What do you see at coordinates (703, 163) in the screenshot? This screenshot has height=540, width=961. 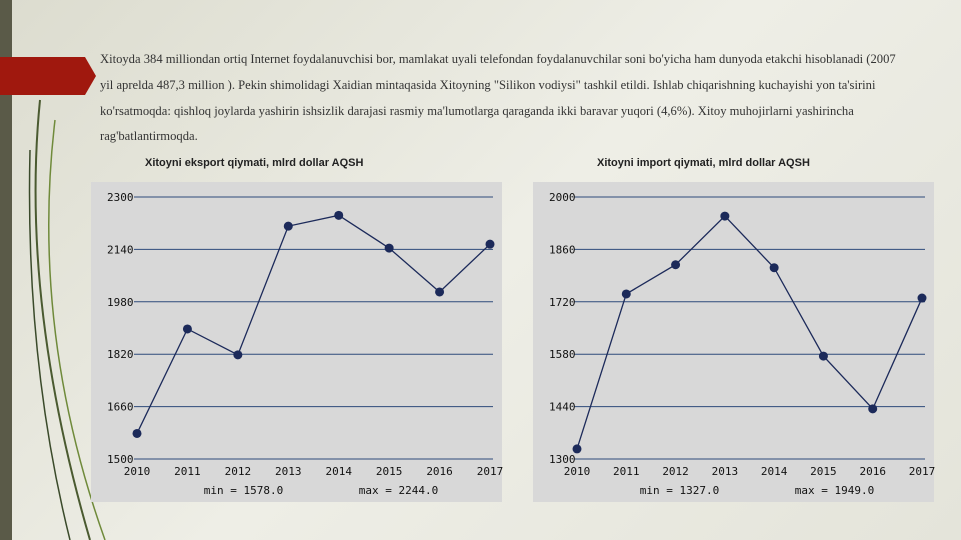 I see `chart-title: Xitoyni import qiymati, mlrd dollar AQSH` at bounding box center [703, 163].